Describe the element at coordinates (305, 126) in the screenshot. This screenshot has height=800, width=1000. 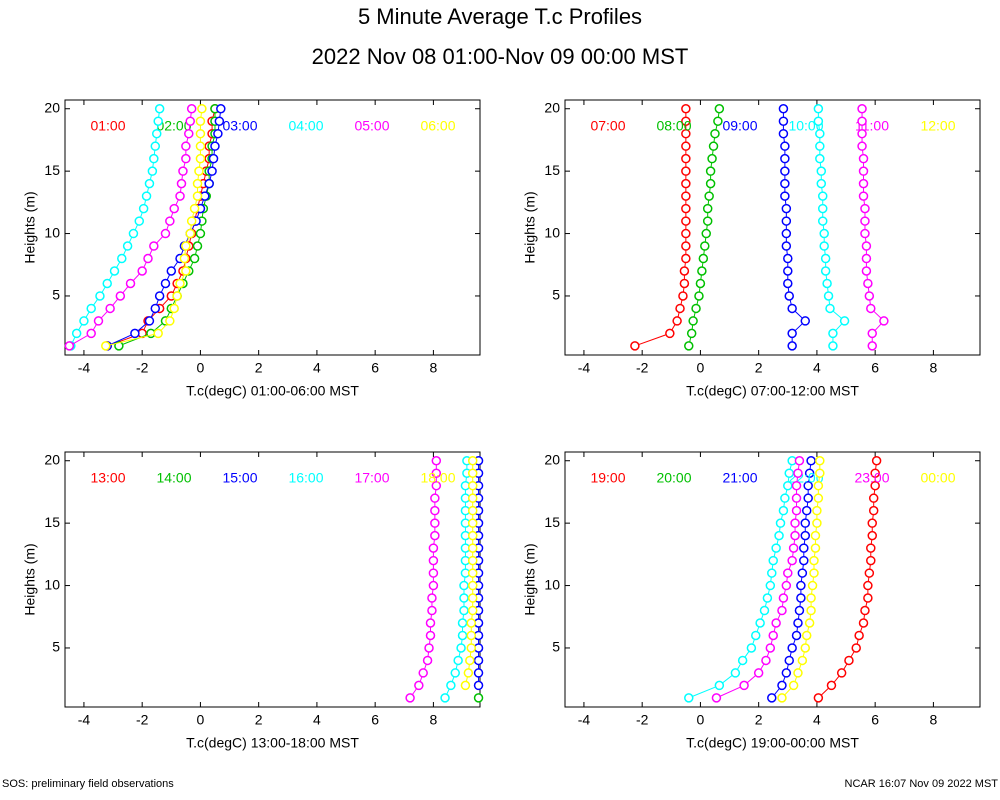
I see `legend-label: 04:00` at that location.